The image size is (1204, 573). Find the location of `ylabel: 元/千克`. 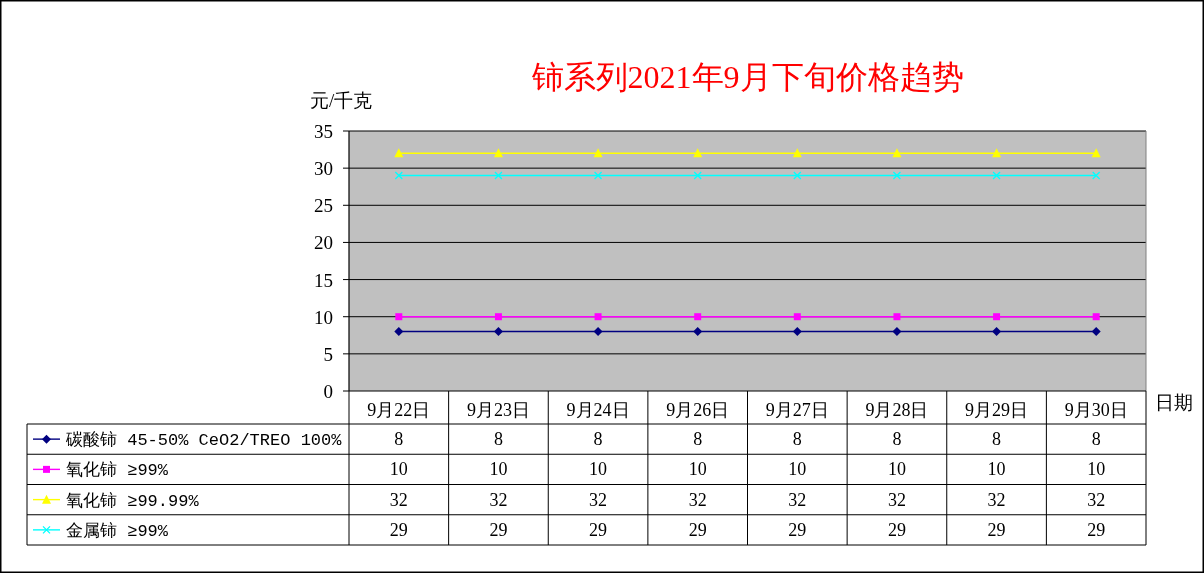

ylabel: 元/千克 is located at coordinates (341, 100).